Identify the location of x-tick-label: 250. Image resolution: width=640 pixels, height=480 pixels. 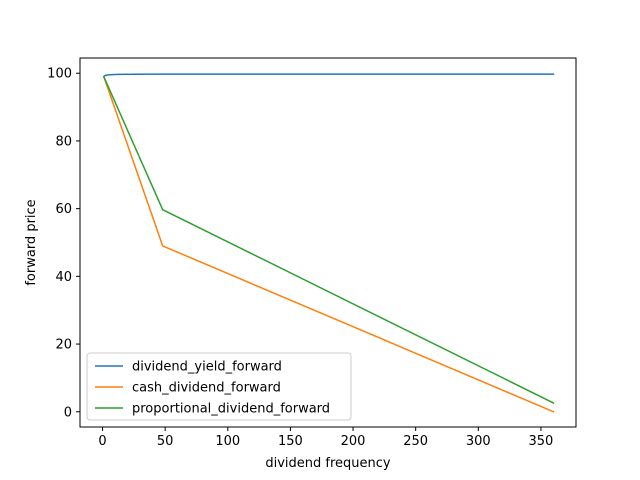
(415, 441).